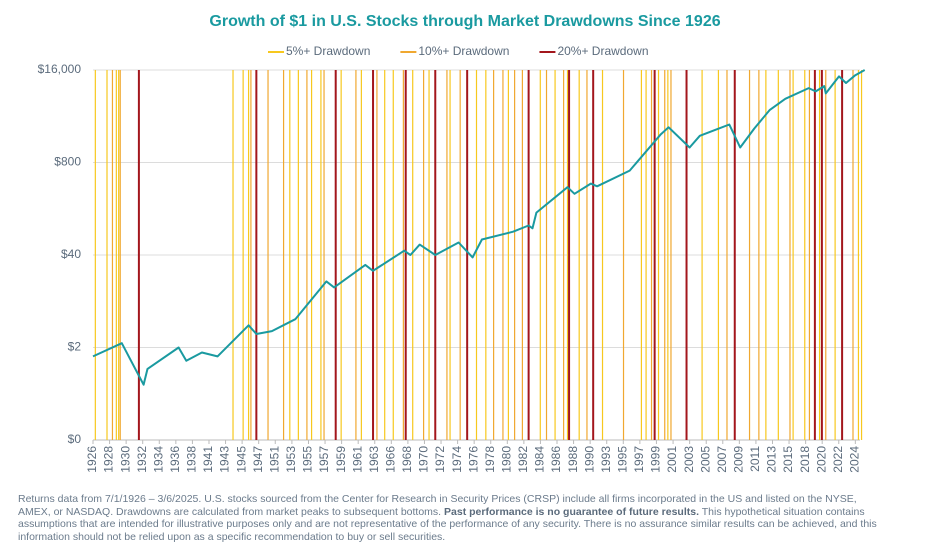 This screenshot has height=560, width=929. I want to click on x-tick-label: 1970, so click(424, 459).